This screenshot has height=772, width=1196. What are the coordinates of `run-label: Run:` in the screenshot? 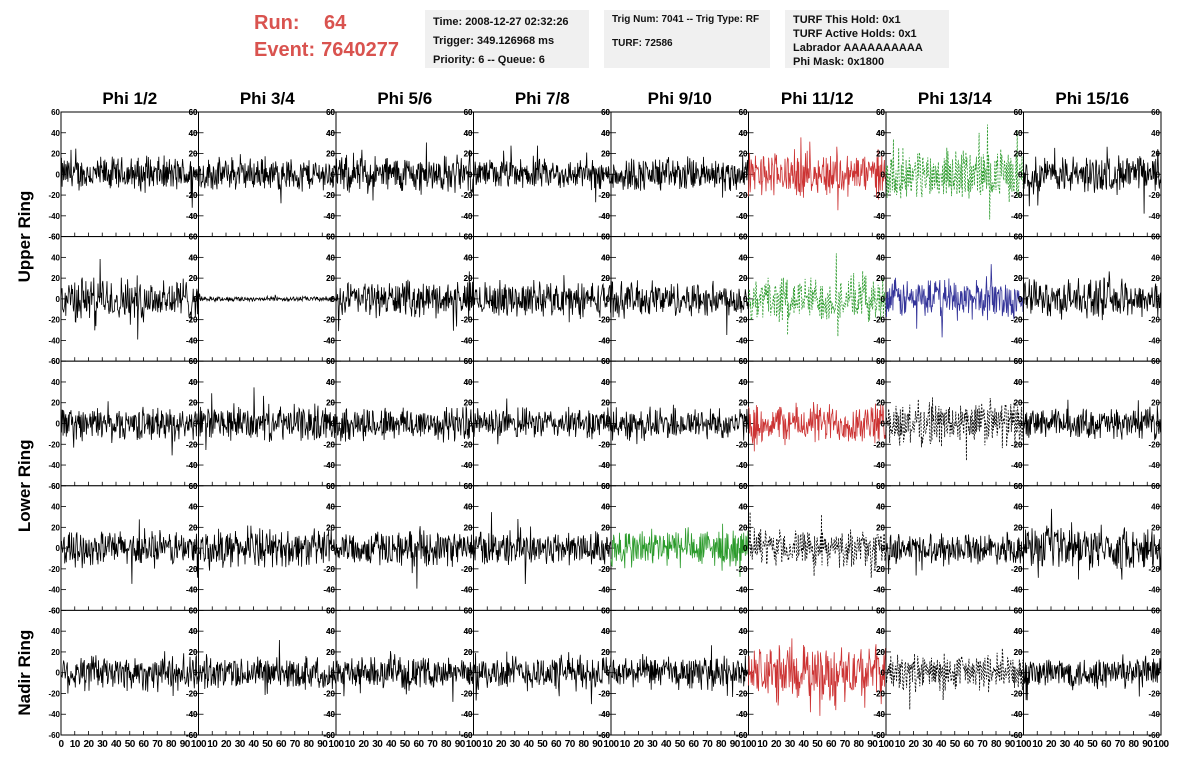 It's located at (277, 23).